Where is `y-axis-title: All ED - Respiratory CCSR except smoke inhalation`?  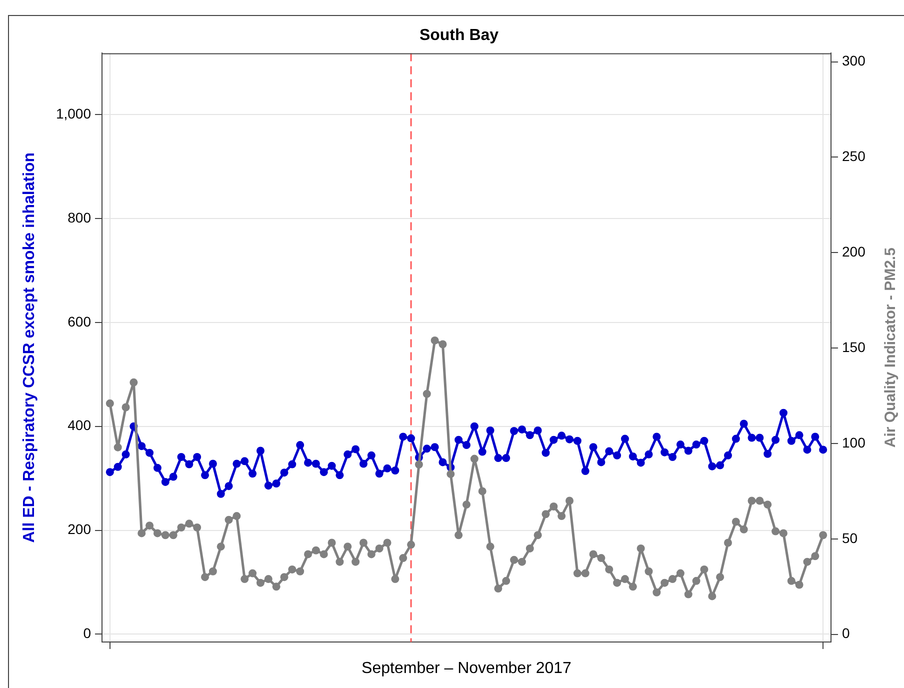
y-axis-title: All ED - Respiratory CCSR except smoke inhalation is located at coordinates (29, 347).